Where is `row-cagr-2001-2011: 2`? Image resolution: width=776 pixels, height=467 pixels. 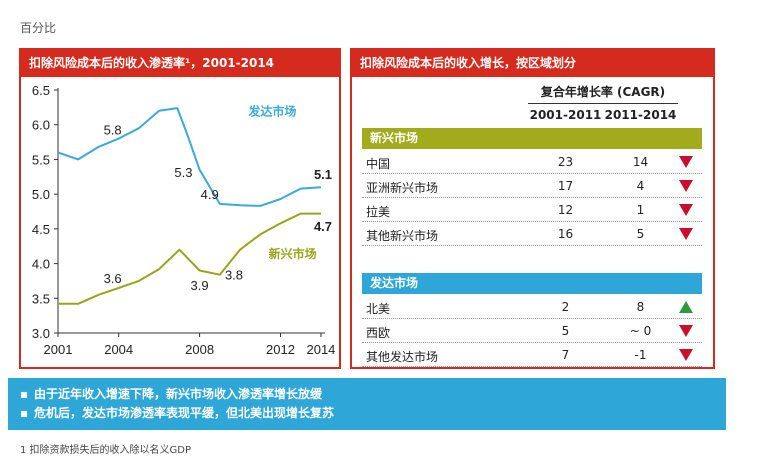 row-cagr-2001-2011: 2 is located at coordinates (565, 307).